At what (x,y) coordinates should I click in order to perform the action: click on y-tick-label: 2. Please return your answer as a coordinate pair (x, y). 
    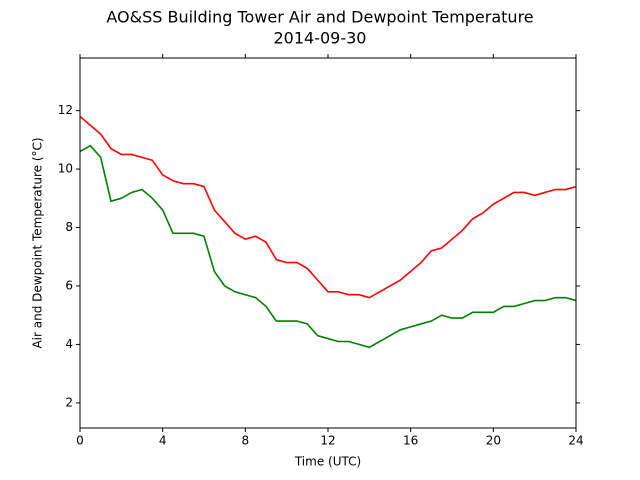
    Looking at the image, I should click on (69, 402).